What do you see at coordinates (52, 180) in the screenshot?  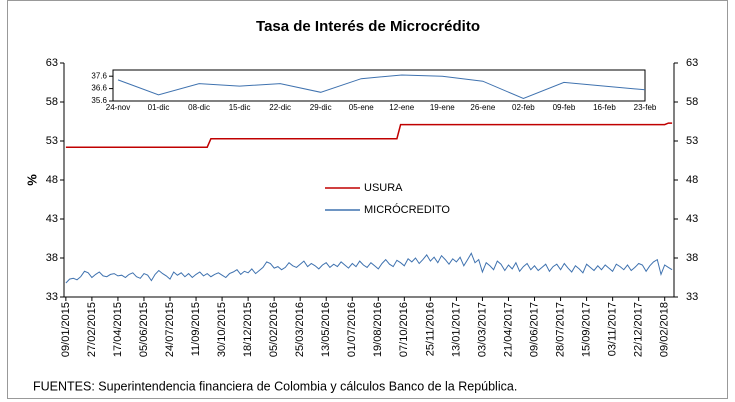 I see `y-tick-label: 48` at bounding box center [52, 180].